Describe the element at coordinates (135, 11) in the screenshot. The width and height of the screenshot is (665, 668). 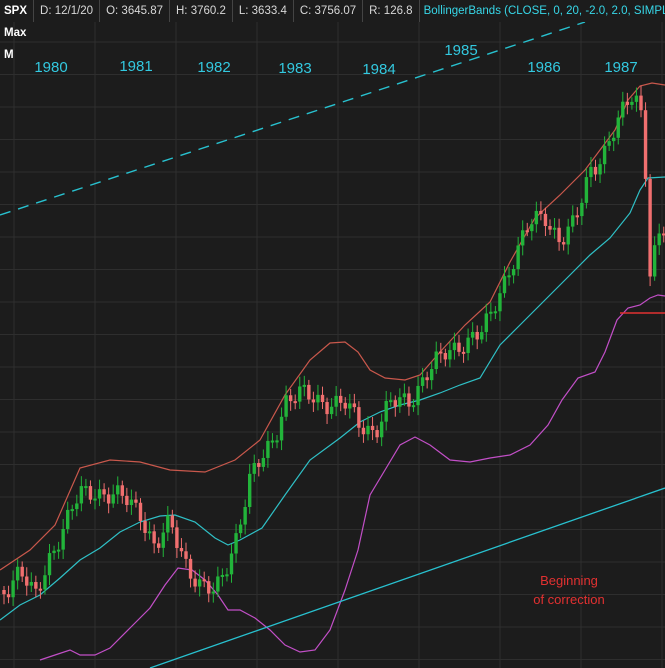
I see `open-readout: O: 3645.87` at that location.